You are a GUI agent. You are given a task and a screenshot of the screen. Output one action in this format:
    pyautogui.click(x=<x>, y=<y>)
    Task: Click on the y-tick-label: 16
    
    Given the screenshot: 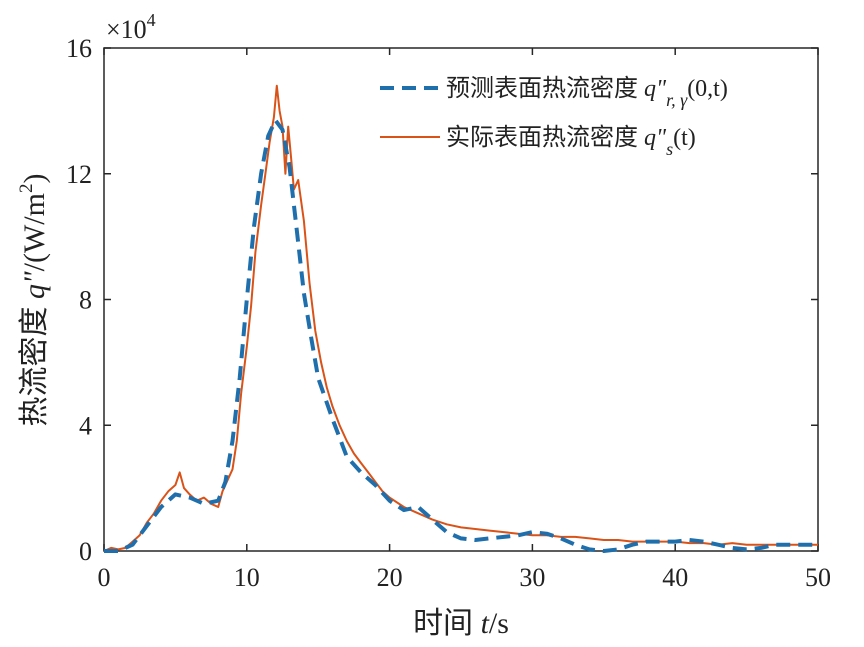 What is the action you would take?
    pyautogui.click(x=79, y=48)
    